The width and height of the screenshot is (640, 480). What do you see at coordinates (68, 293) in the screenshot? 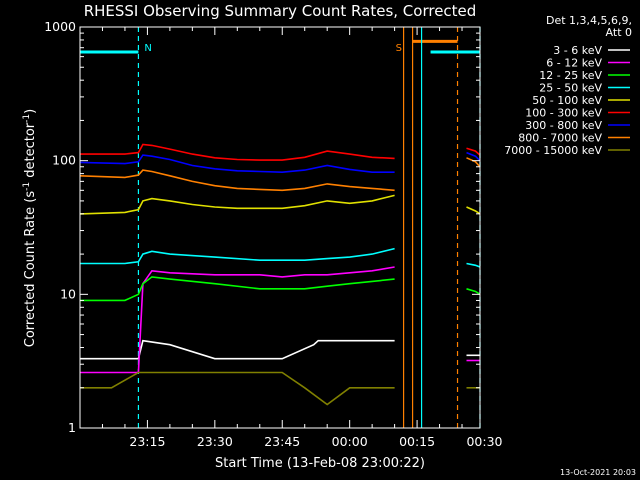
I see `y-tick-label: 10` at bounding box center [68, 293].